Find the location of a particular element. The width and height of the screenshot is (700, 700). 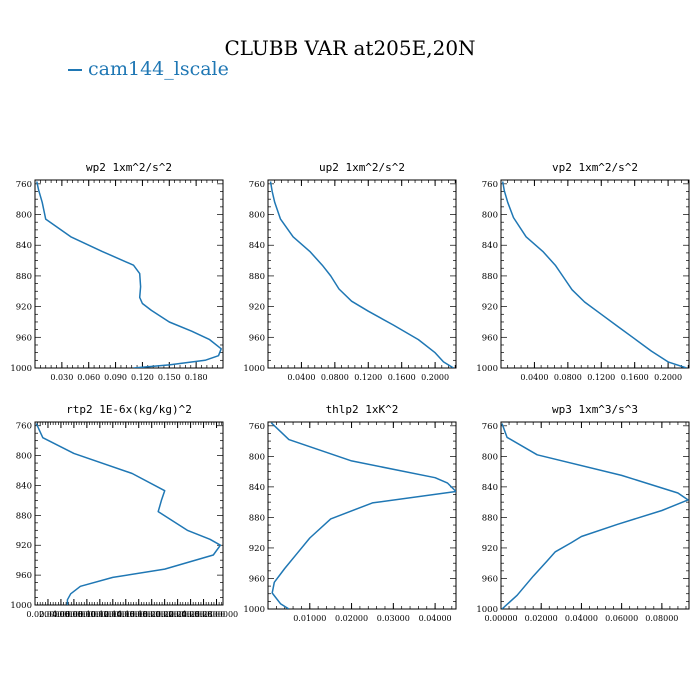

panel-title: wp2 1xm^2/s^2 is located at coordinates (129, 167).